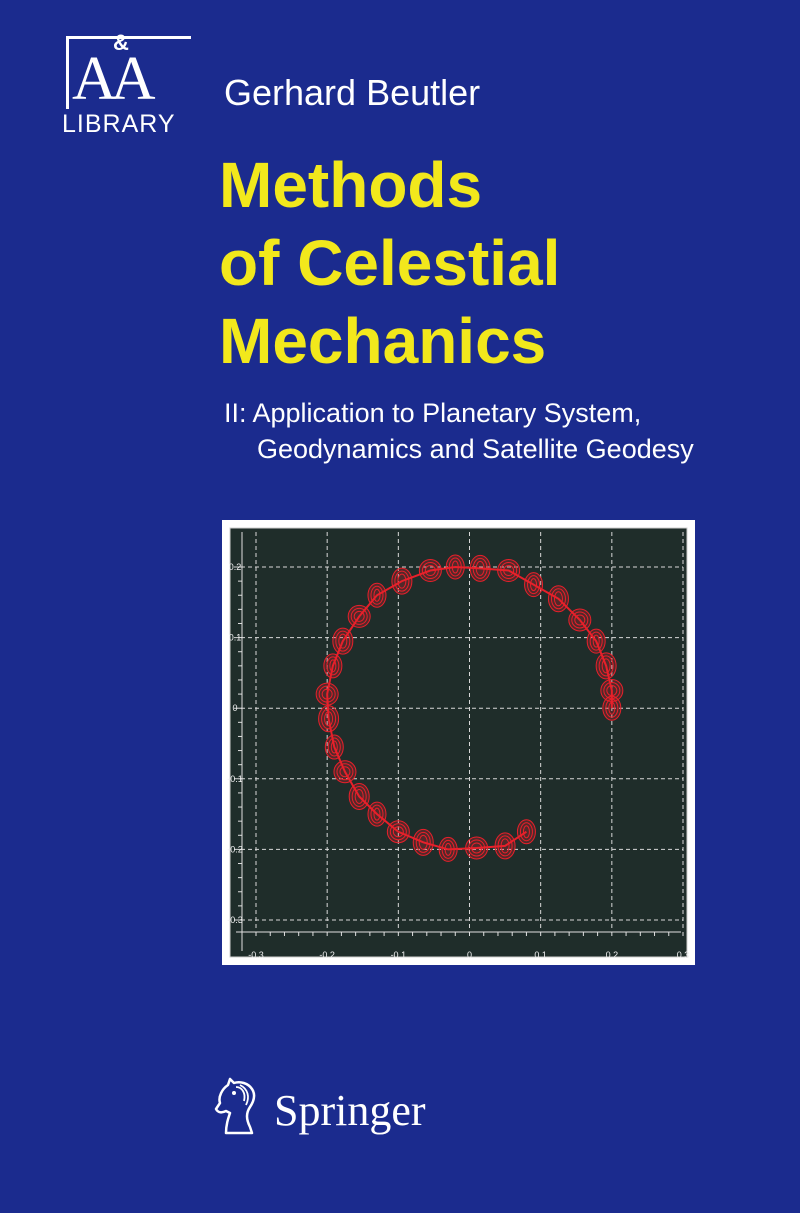 This screenshot has height=1213, width=800. I want to click on book-title: Methods of Celestial Mechanics, so click(389, 263).